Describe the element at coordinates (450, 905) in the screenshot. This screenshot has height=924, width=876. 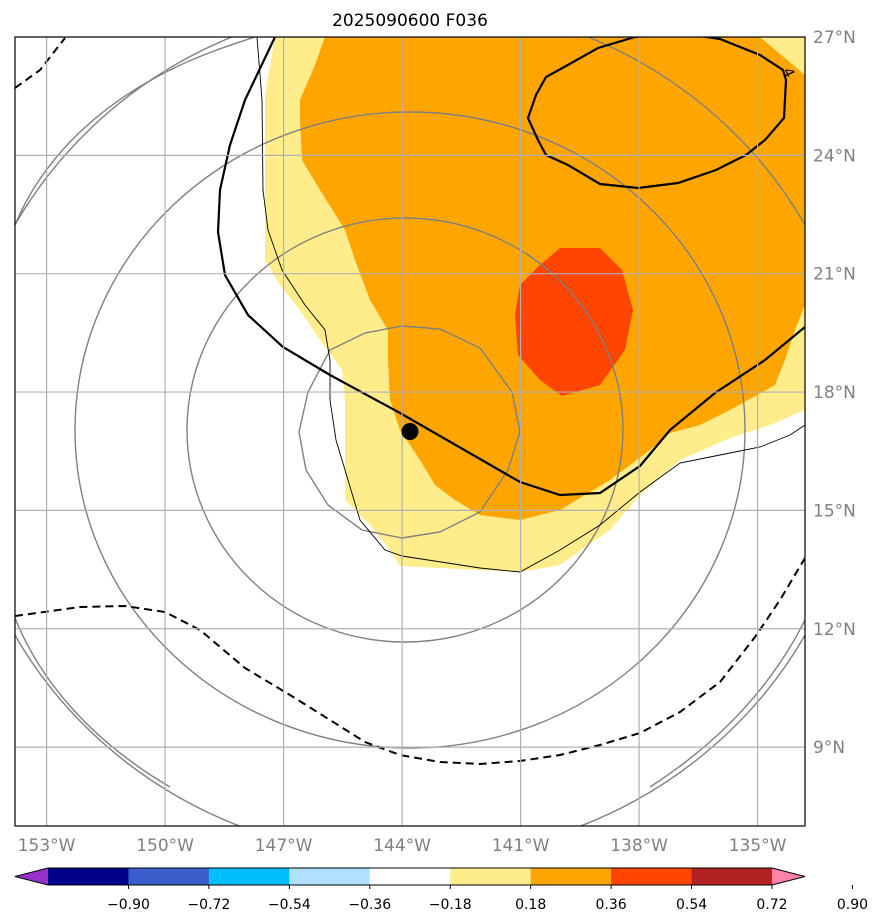
I see `colorbar-tick-label: −0.18` at that location.